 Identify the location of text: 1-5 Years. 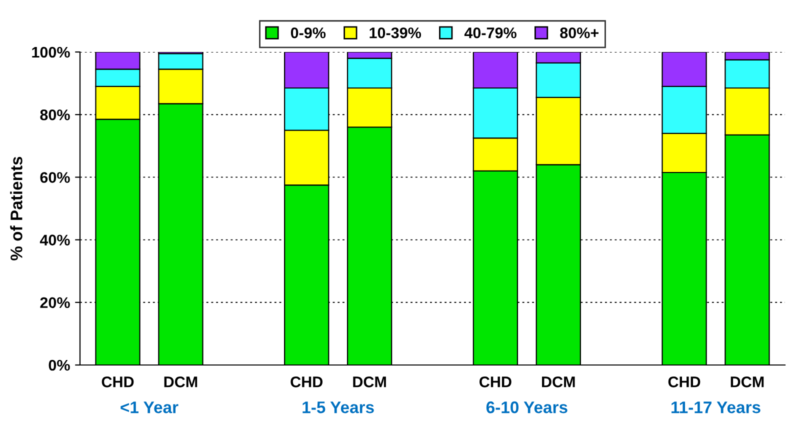
(338, 408).